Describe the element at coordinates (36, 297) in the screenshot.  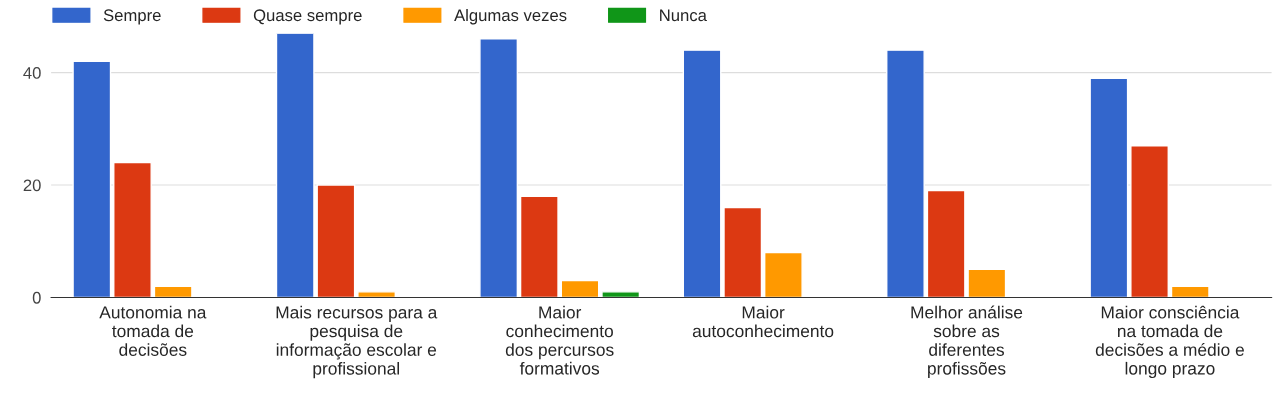
I see `y-tick-label: 0` at that location.